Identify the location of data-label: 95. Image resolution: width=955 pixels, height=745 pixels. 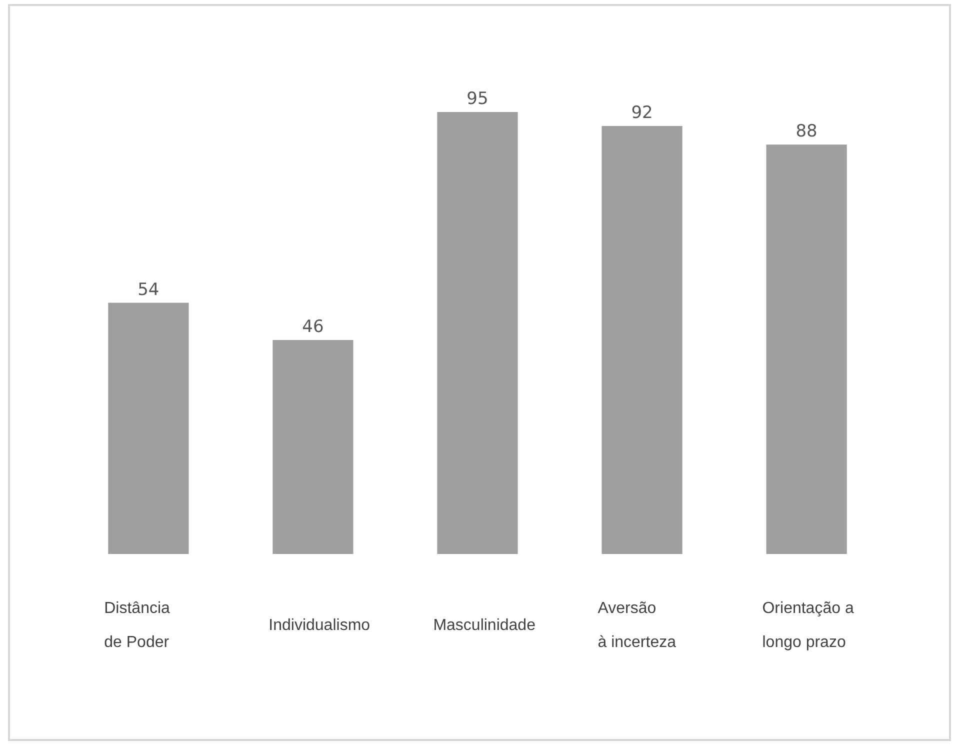
(477, 99).